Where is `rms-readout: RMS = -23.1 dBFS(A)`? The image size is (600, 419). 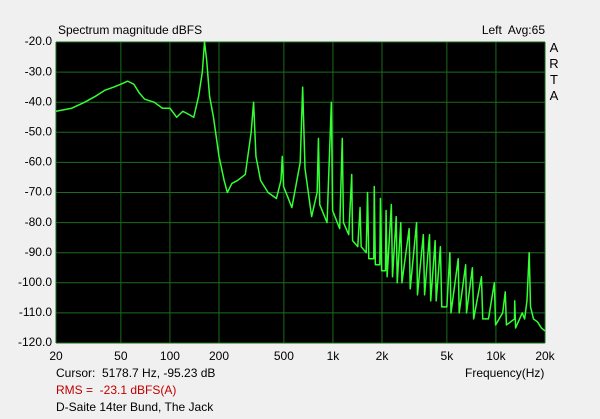
rms-readout: RMS = -23.1 dBFS(A) is located at coordinates (116, 390).